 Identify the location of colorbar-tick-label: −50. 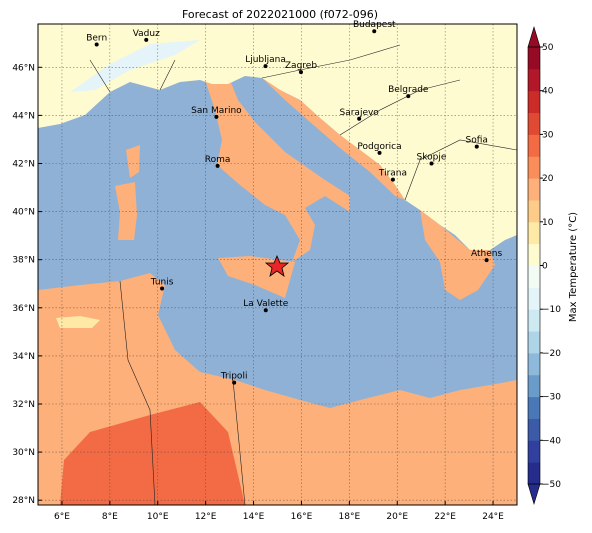
(551, 485).